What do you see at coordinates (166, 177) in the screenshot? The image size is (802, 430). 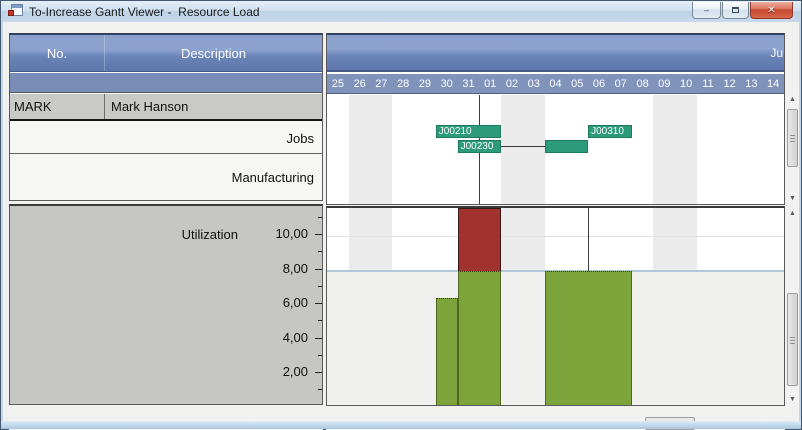 I see `row-label-manufacturing: Manufacturing` at bounding box center [166, 177].